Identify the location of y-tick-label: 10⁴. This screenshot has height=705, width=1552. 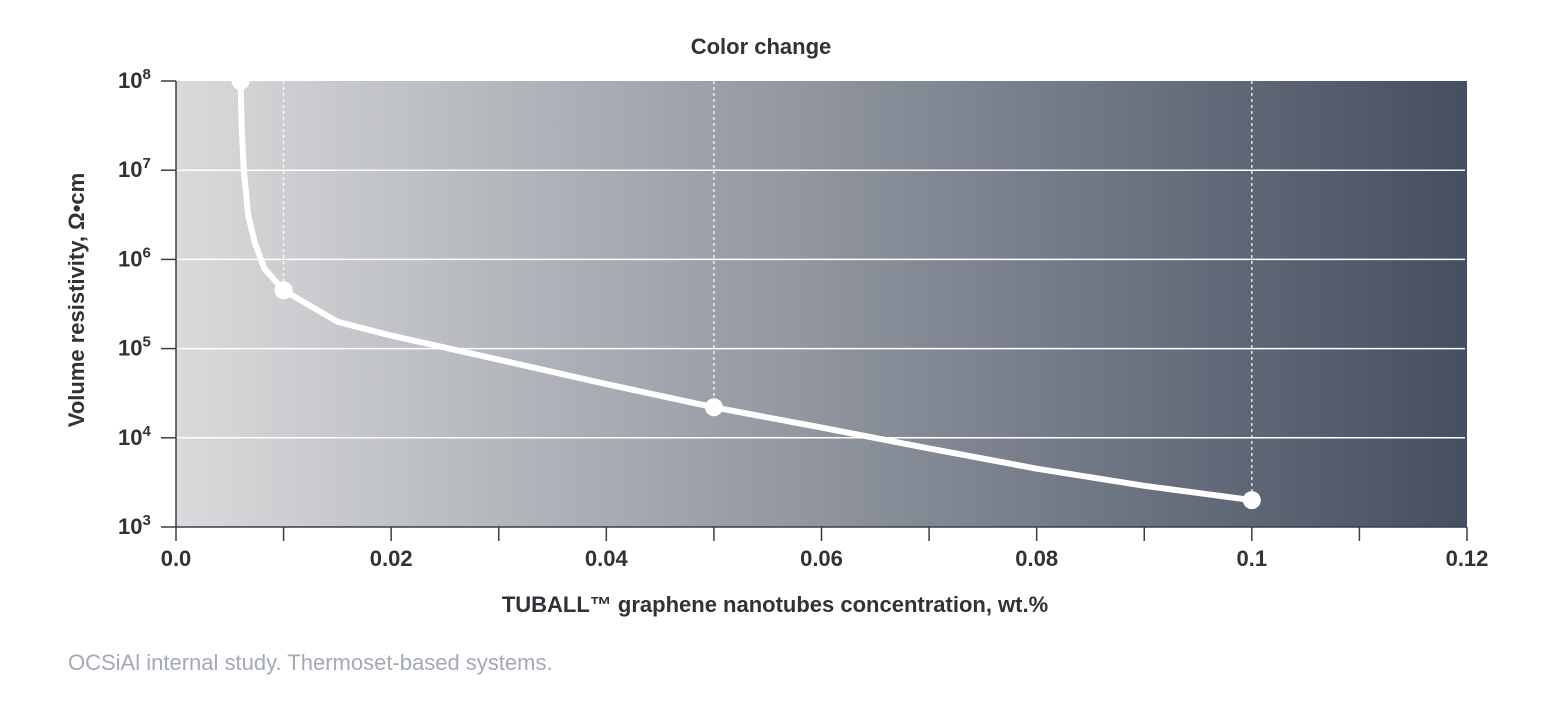
(134, 436).